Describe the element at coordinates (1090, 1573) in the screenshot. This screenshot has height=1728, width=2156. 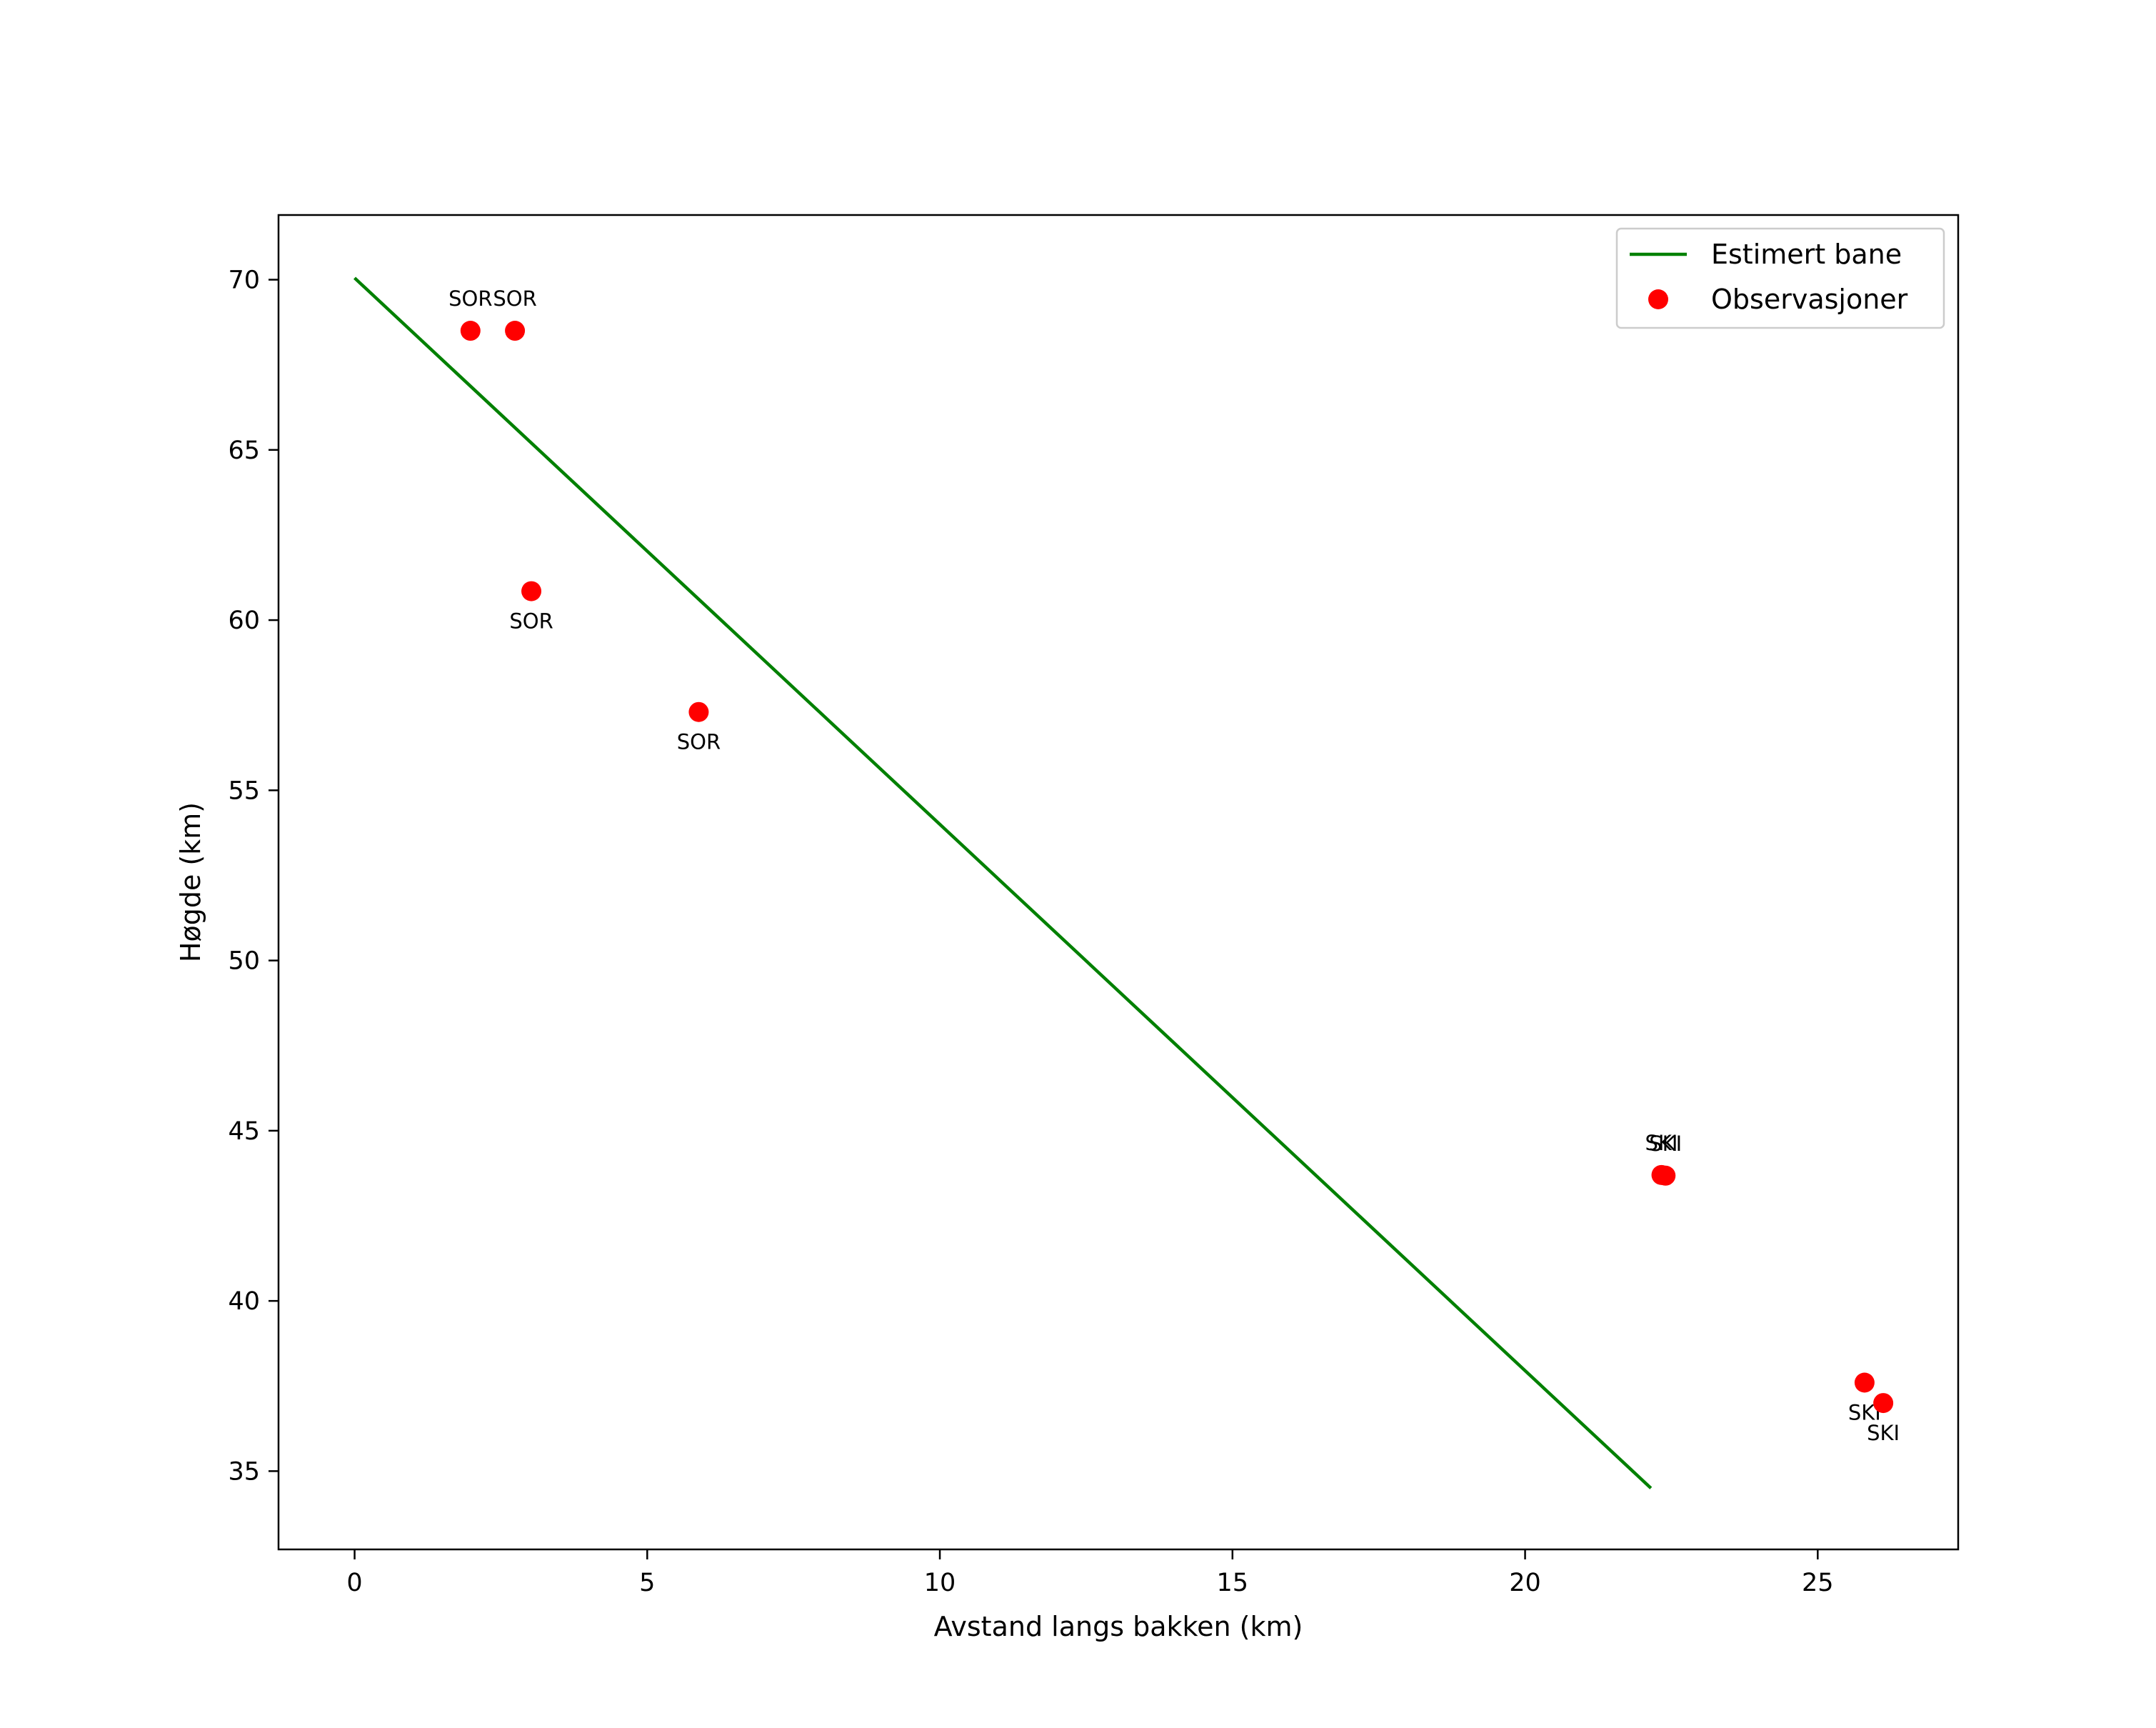
I see `x-axis-ticks: 0 5 10 15 20 25` at that location.